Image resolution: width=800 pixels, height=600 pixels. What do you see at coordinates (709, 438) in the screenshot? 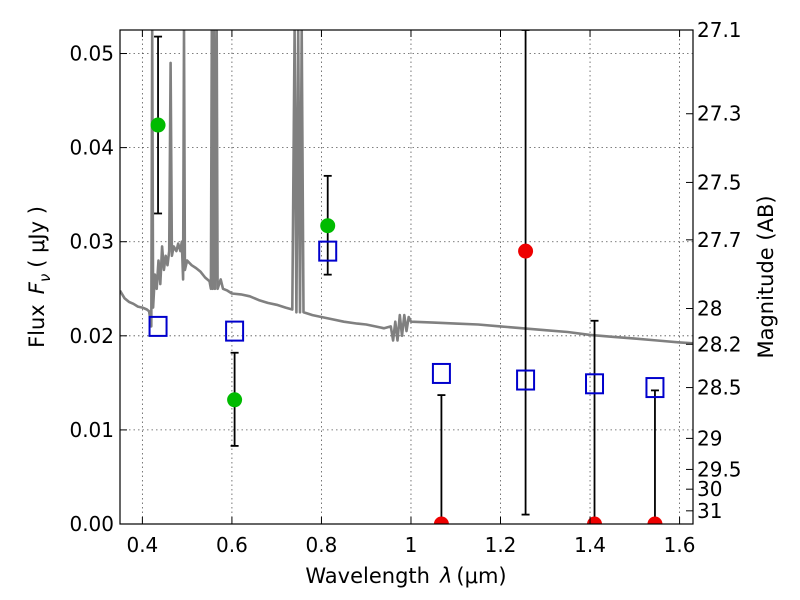
I see `mag-tick-label: 29` at bounding box center [709, 438].